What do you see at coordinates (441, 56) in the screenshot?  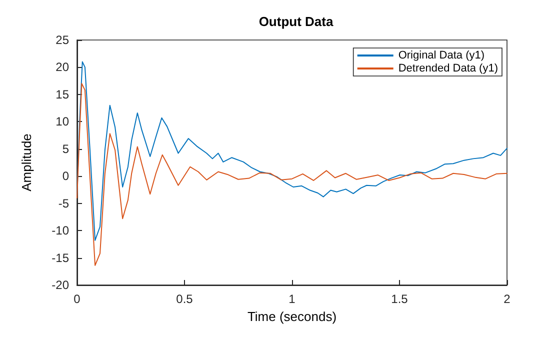 I see `legend-label: Original Data (y1)` at bounding box center [441, 56].